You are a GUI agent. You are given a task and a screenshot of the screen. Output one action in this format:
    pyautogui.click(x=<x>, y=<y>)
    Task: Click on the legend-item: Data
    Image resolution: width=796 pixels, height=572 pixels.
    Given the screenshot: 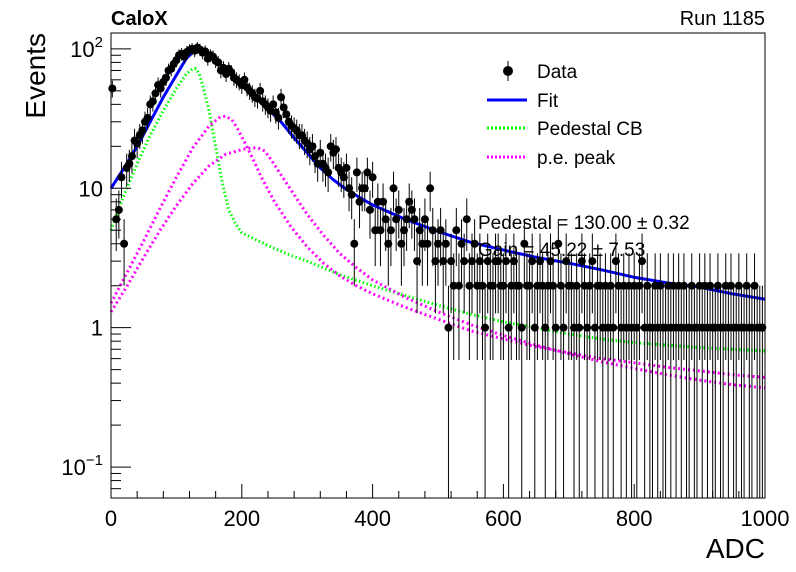 What is the action you would take?
    pyautogui.click(x=540, y=72)
    